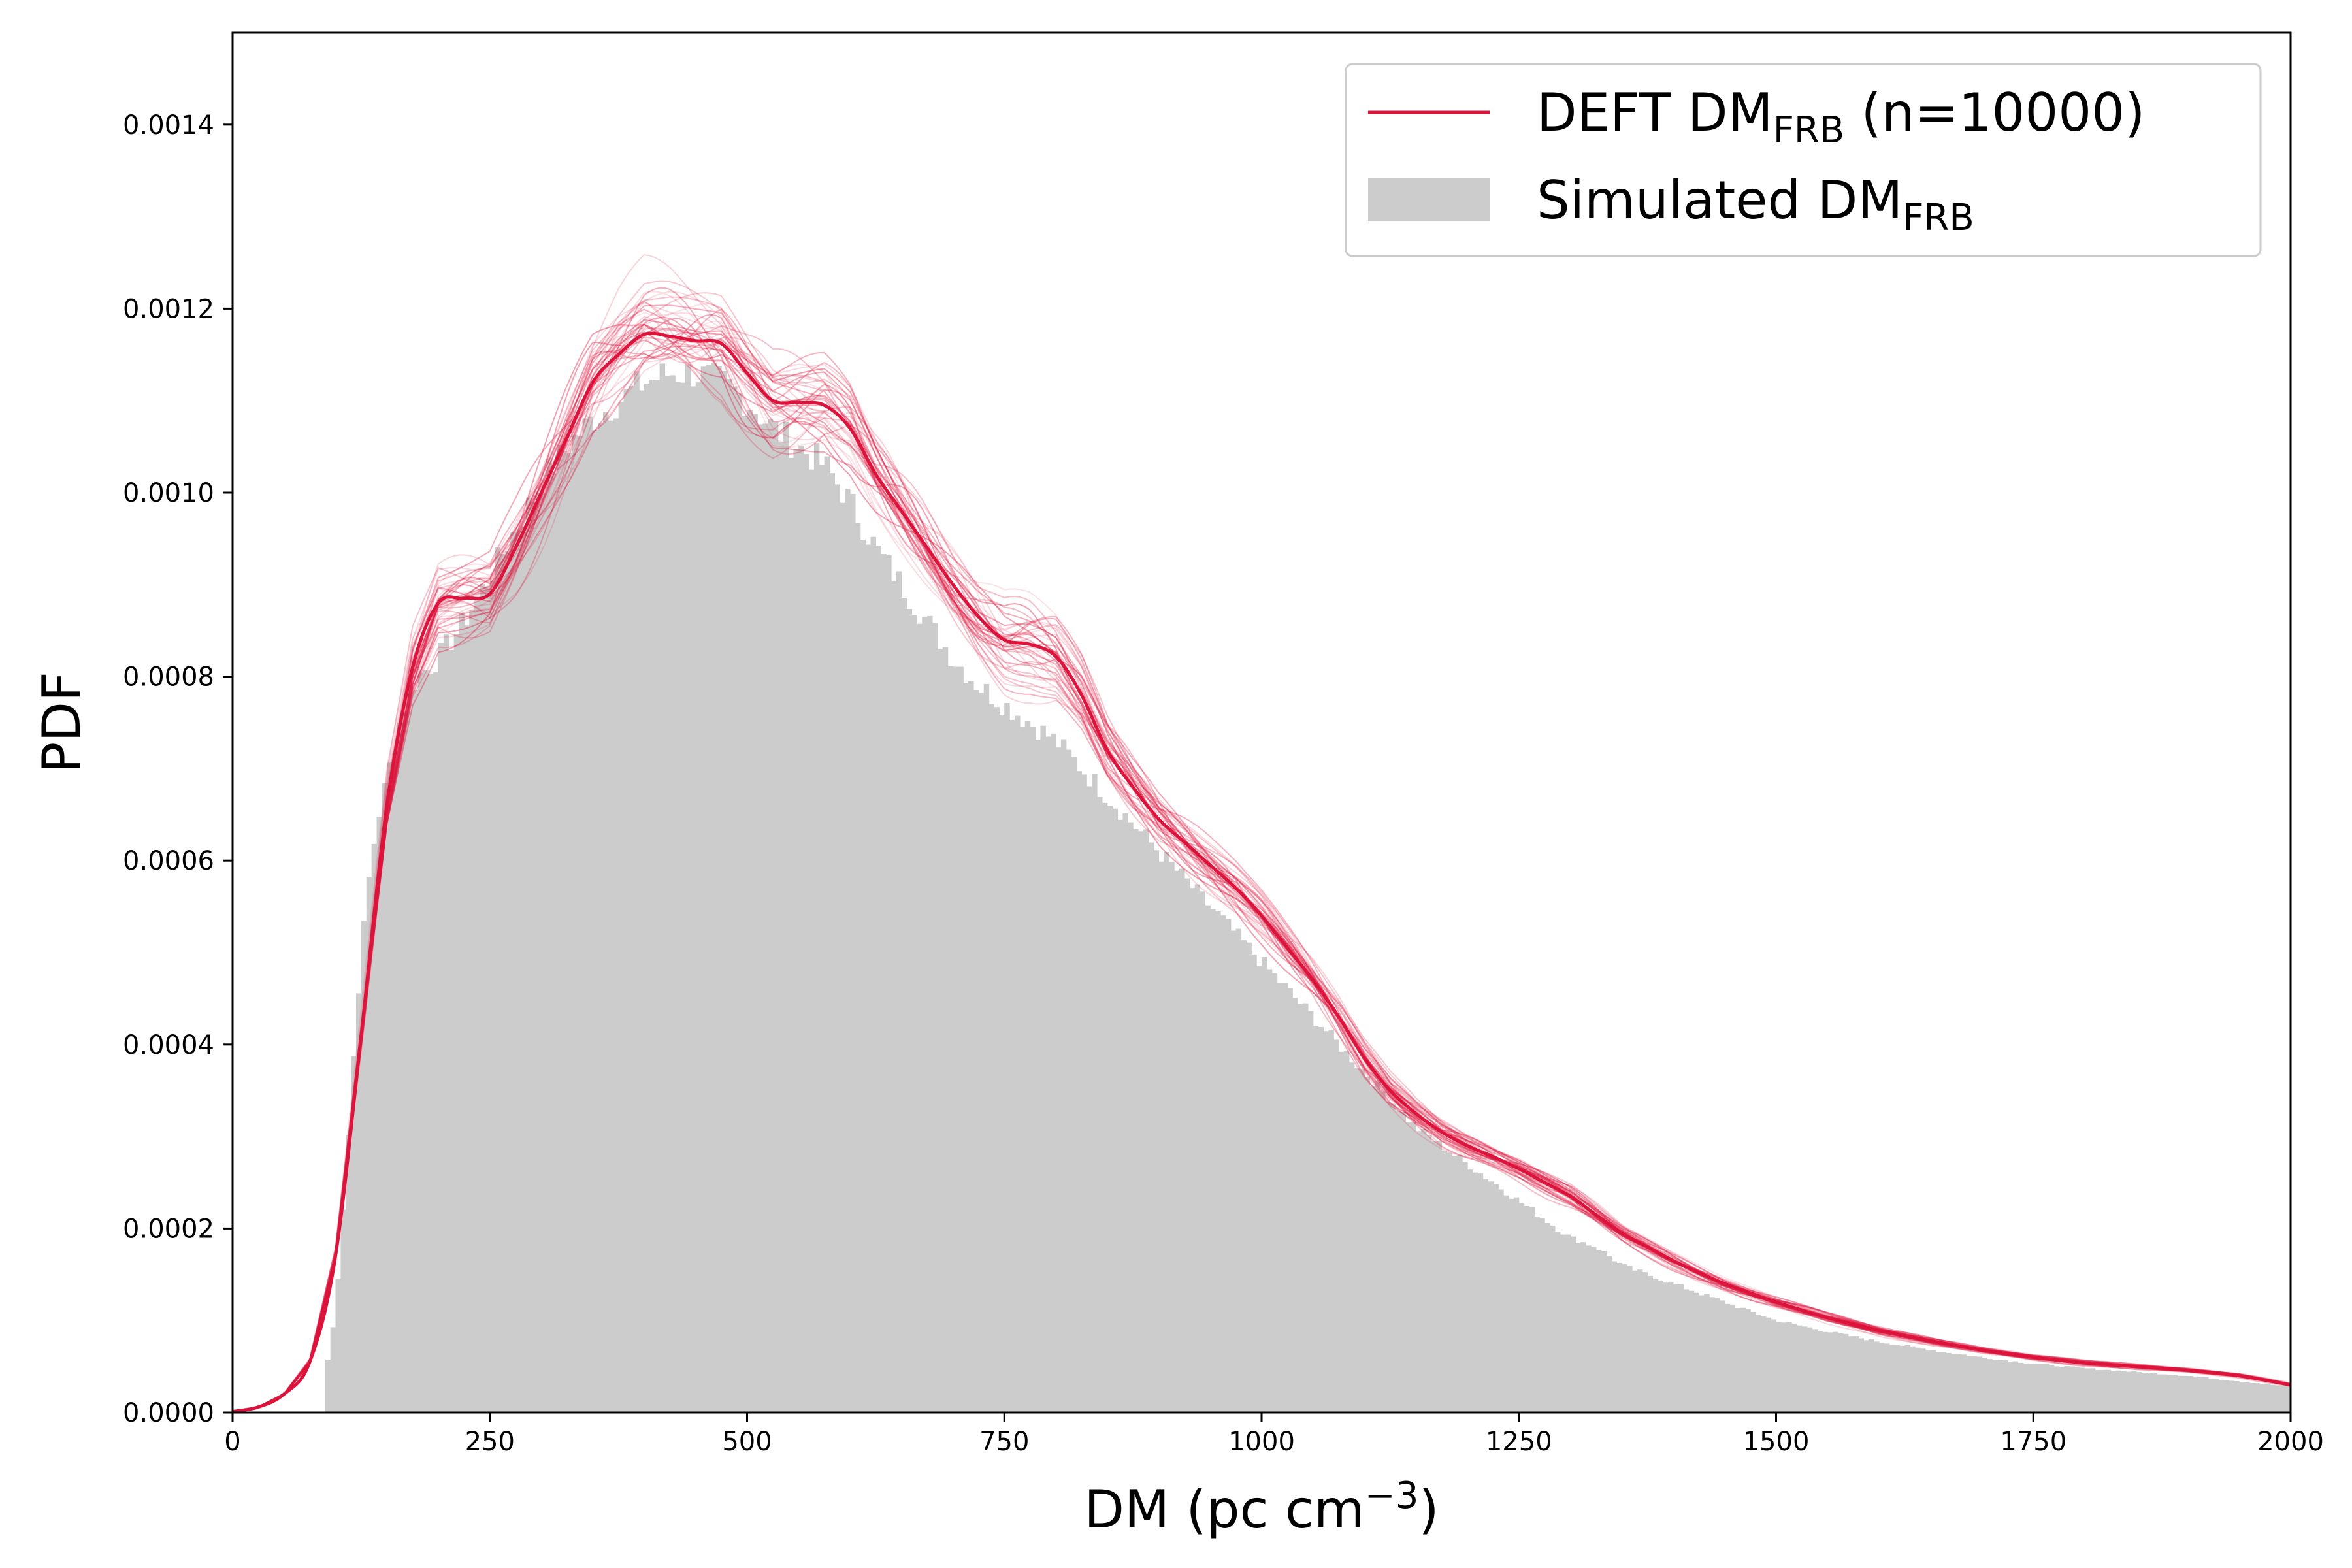  I want to click on legend-swatch-simulated-patch, so click(1429, 199).